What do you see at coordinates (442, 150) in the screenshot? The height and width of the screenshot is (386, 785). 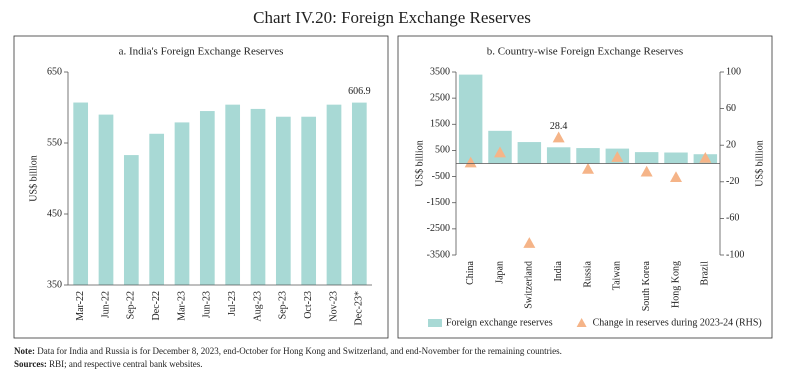 I see `y-tick-label: 500` at bounding box center [442, 150].